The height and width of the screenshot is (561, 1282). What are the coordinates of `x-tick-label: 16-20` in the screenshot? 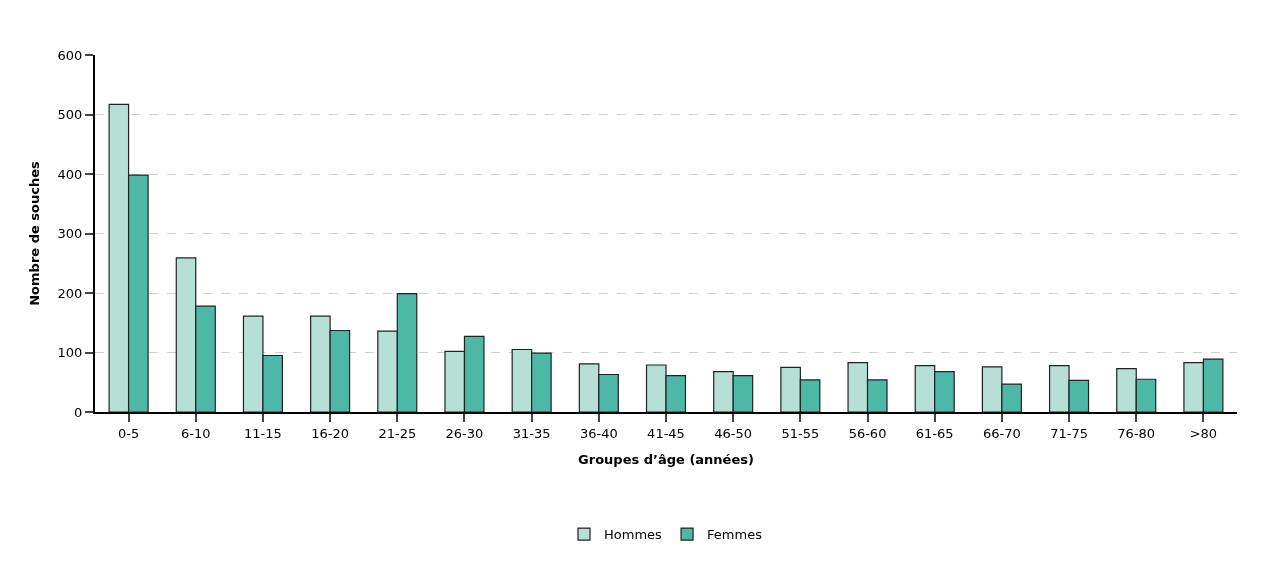 It's located at (330, 433).